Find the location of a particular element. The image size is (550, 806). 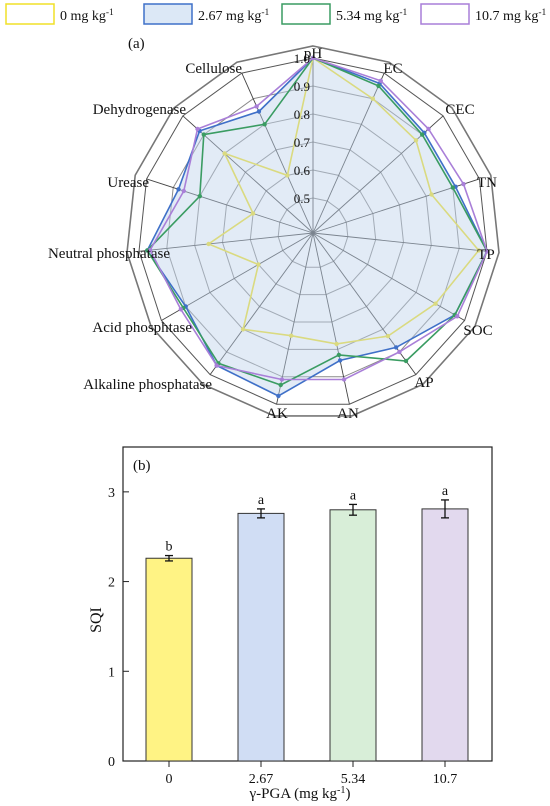

grid-ring is located at coordinates (313, 231).